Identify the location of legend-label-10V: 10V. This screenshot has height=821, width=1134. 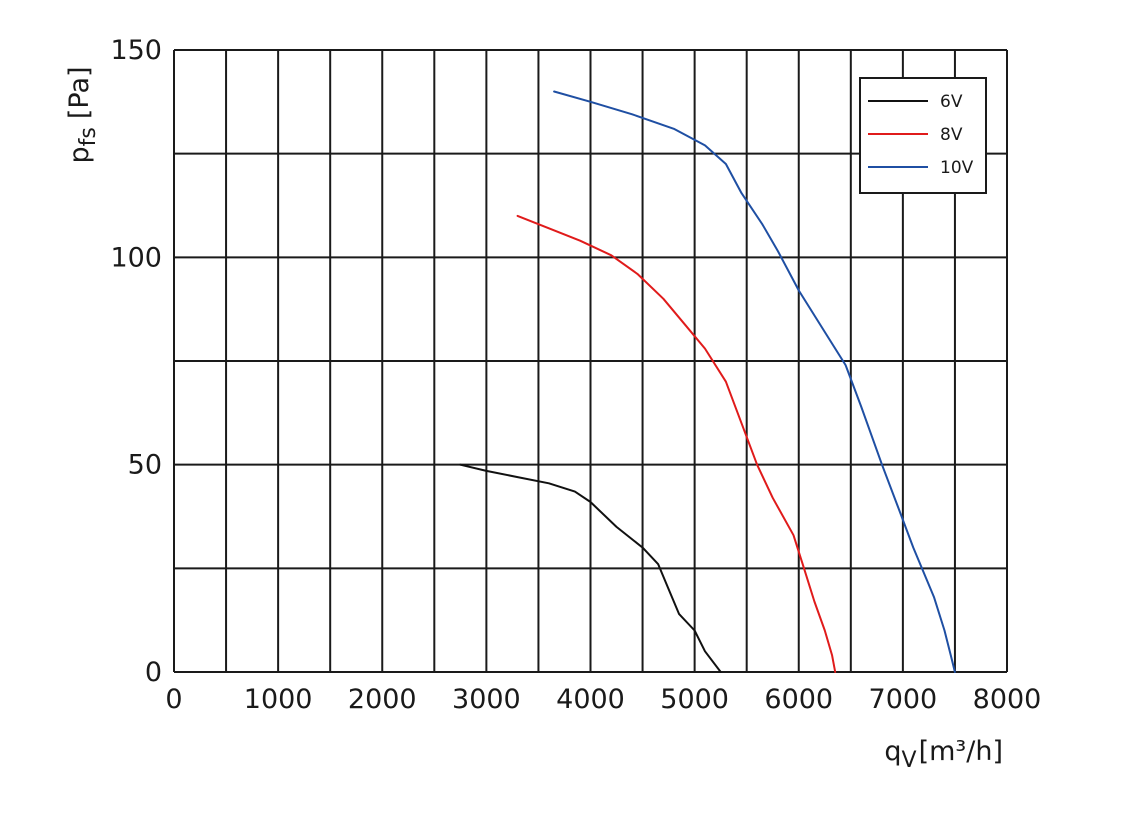
(957, 168).